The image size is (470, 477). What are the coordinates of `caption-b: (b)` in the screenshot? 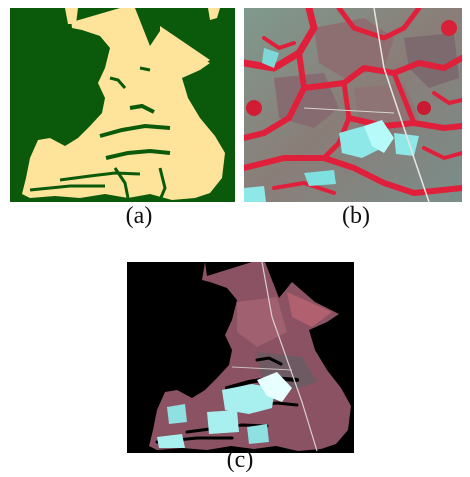 It's located at (356, 216).